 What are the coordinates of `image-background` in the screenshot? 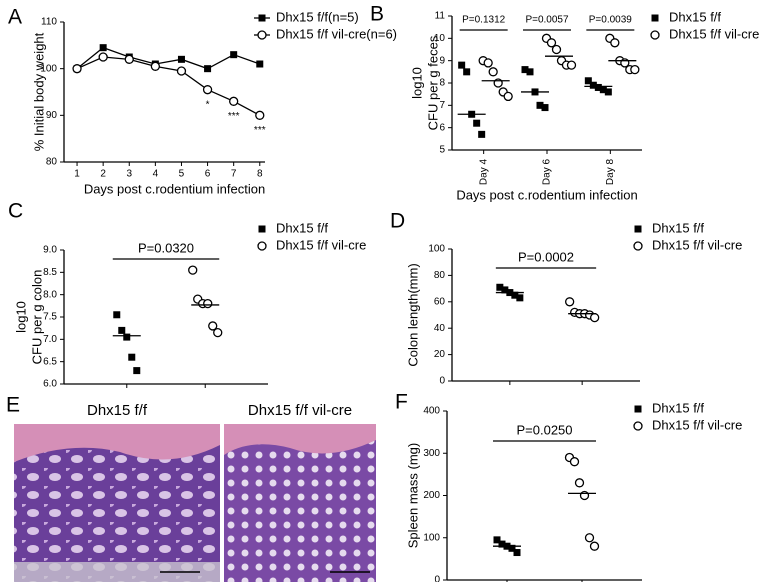 It's located at (117, 572).